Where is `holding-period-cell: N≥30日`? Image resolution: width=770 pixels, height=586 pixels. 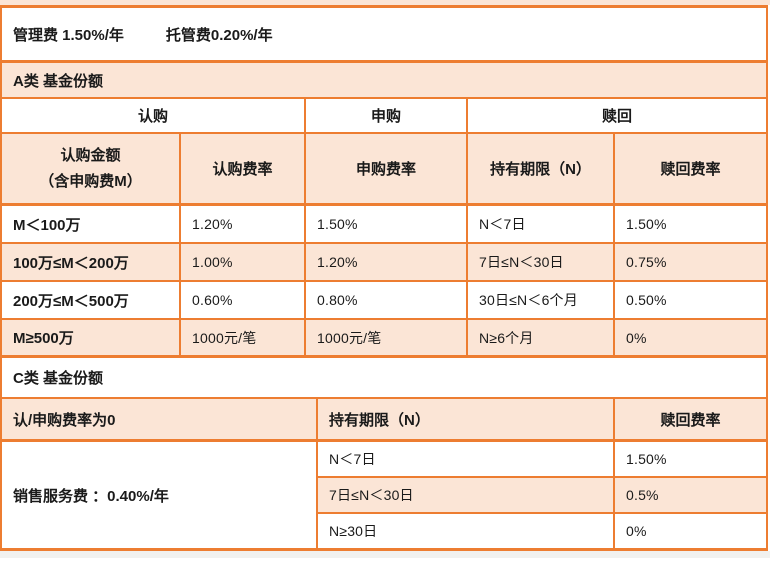
holding-period-cell: N≥30日 is located at coordinates (466, 531).